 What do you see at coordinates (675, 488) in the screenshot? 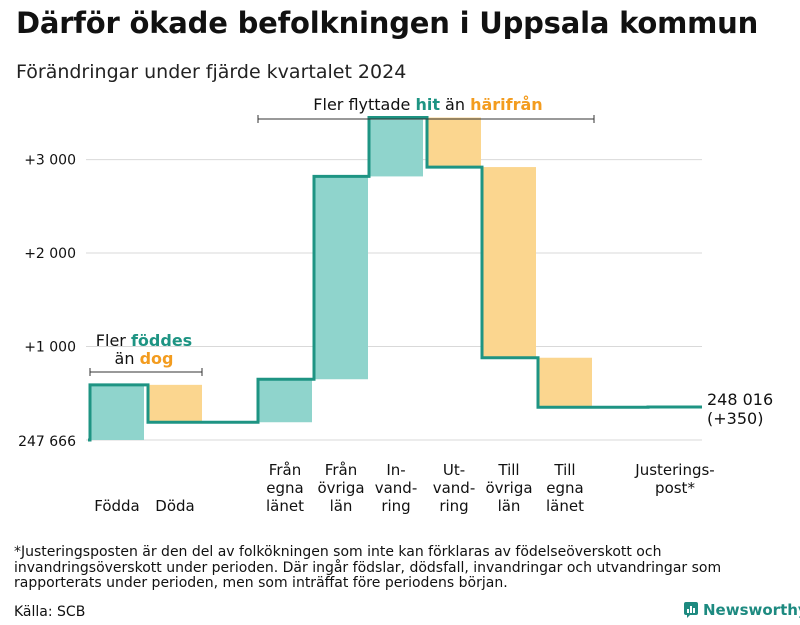
I see `x-category-label: post*` at bounding box center [675, 488].